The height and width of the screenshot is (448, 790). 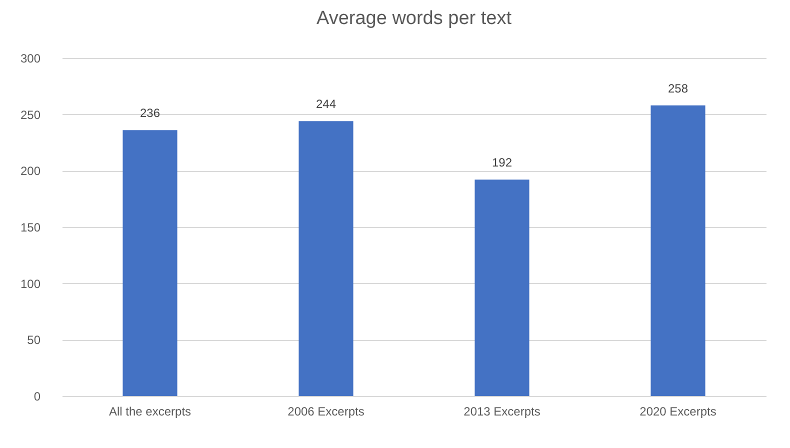 What do you see at coordinates (37, 397) in the screenshot?
I see `y-tick-label: 0` at bounding box center [37, 397].